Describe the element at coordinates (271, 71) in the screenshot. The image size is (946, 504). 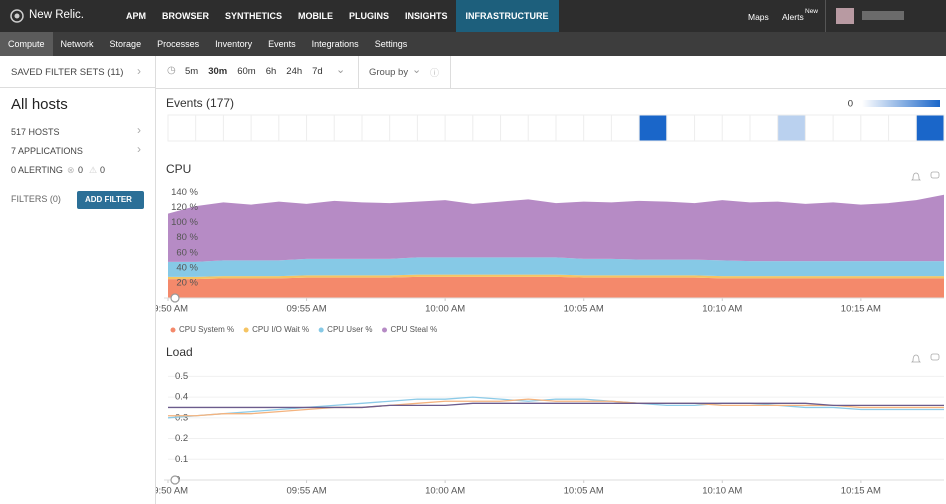
I see `time-range: 6h` at that location.